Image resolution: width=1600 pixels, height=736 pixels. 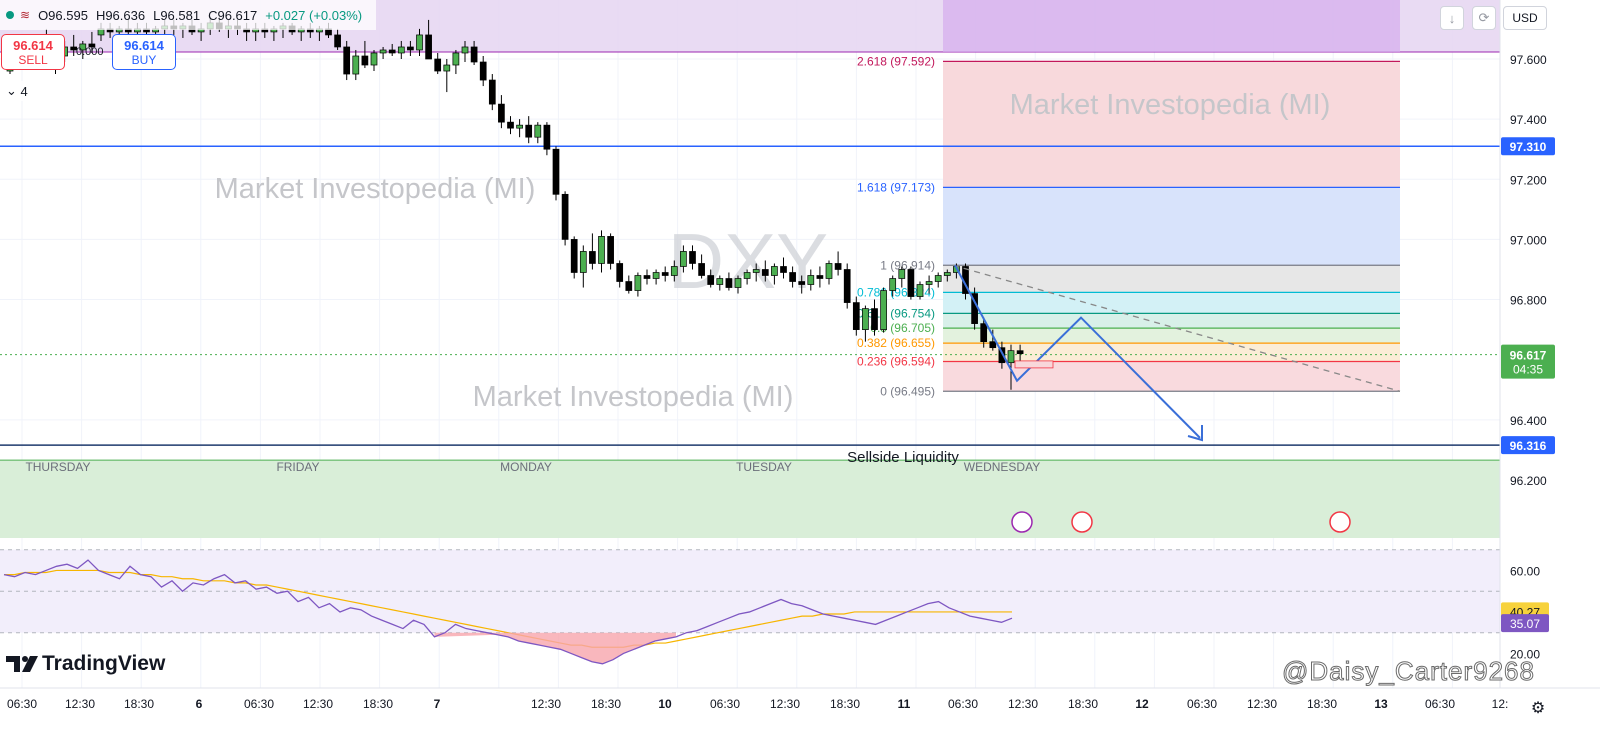 I want to click on price-tick-label: 96.200, so click(x=1528, y=481).